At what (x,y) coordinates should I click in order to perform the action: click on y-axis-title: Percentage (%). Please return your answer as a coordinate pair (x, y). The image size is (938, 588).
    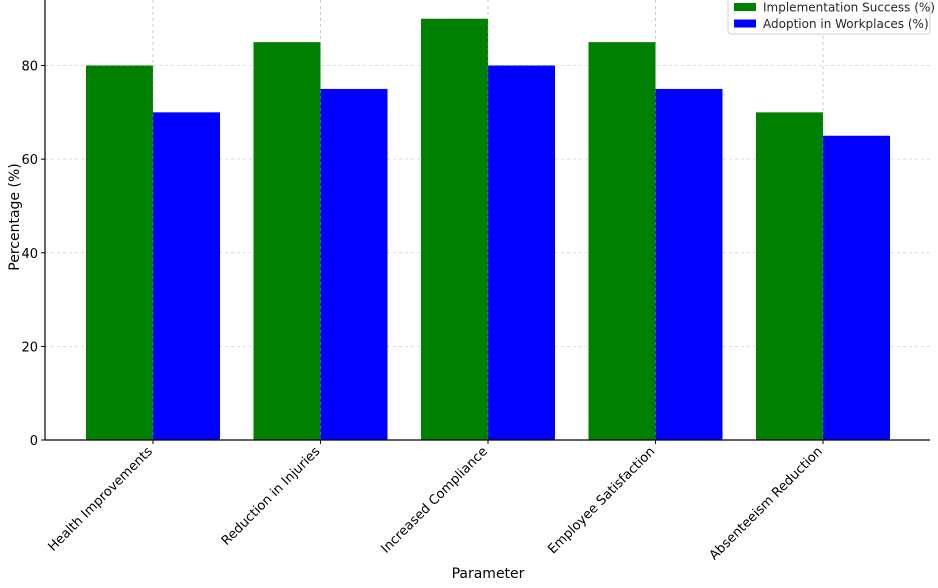
    Looking at the image, I should click on (15, 216).